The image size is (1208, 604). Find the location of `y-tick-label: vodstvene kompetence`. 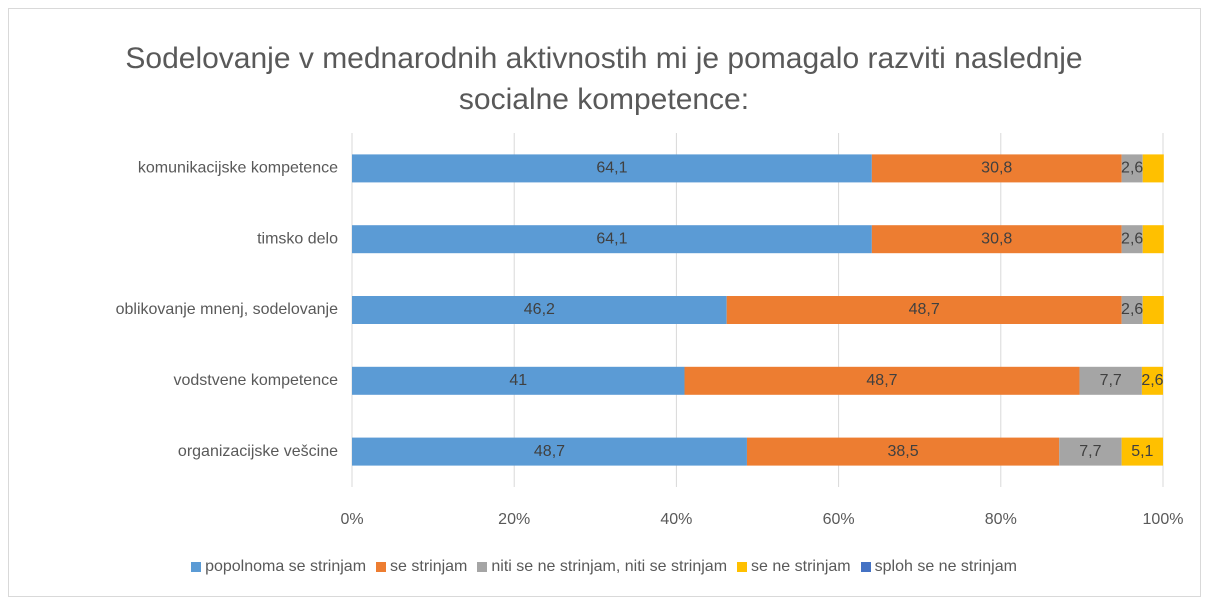

y-tick-label: vodstvene kompetence is located at coordinates (255, 380).